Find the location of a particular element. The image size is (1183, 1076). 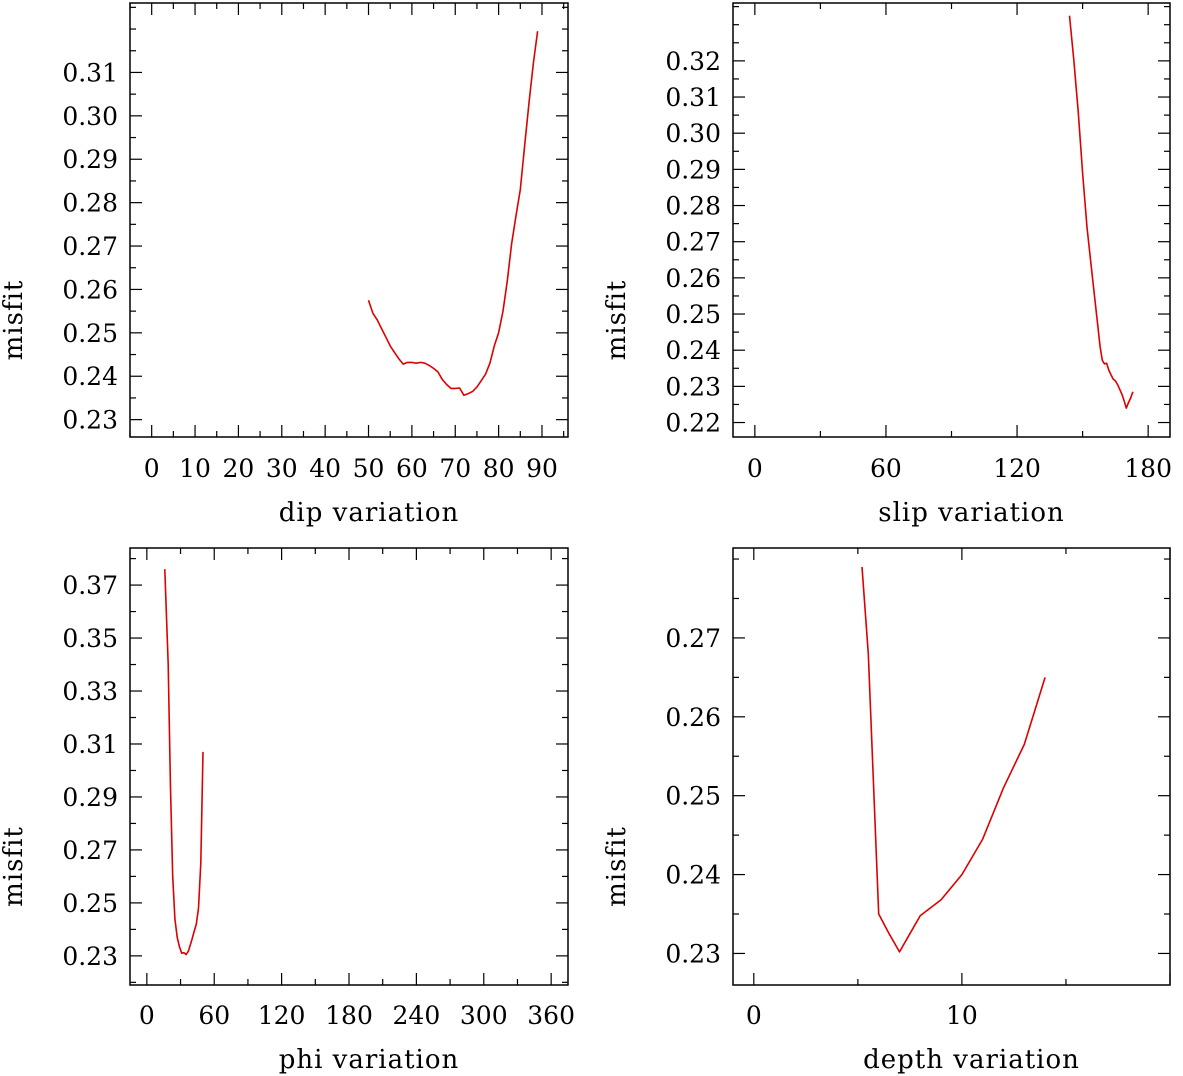

dip-x-tick-label: 50 is located at coordinates (369, 468).